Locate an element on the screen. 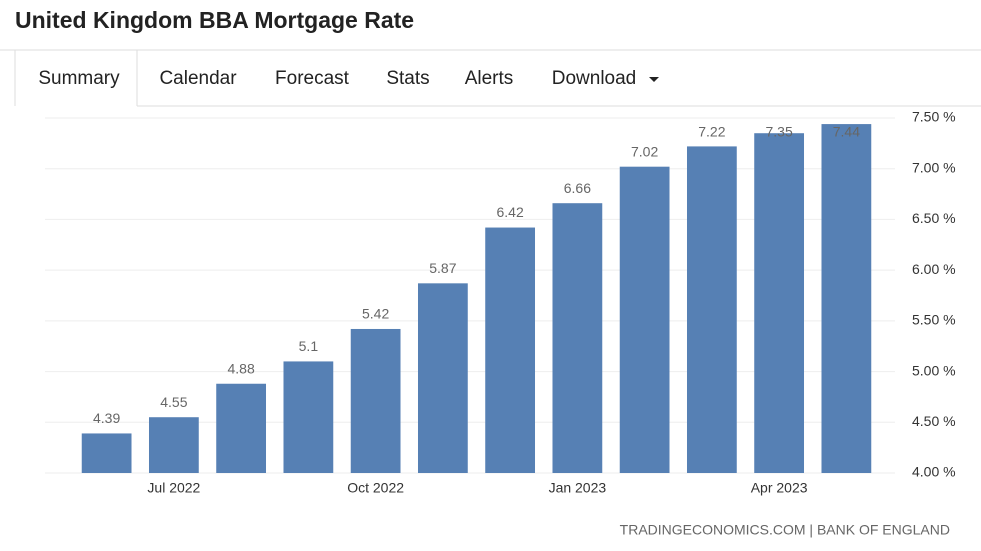 This screenshot has height=551, width=981. x-tick-label: Oct 2022 is located at coordinates (375, 488).